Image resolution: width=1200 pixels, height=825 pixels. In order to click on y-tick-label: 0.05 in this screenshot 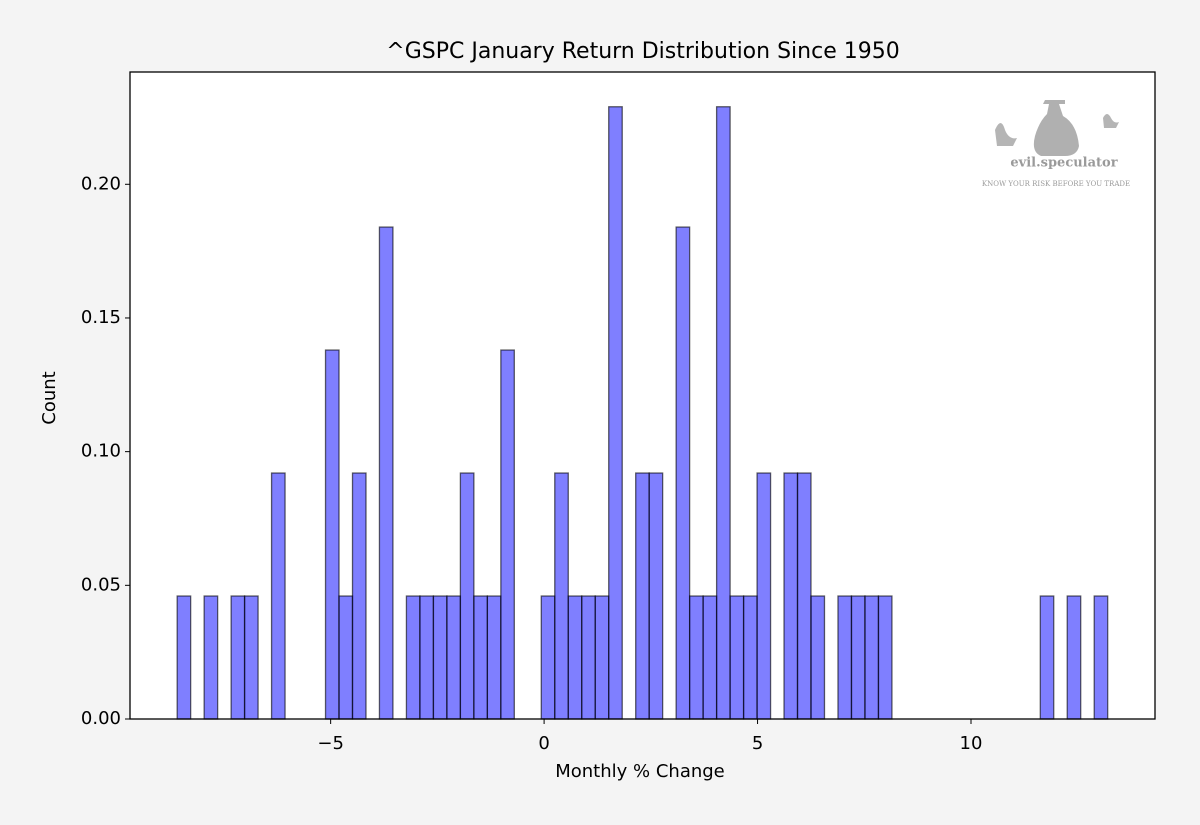, I will do `click(101, 584)`.